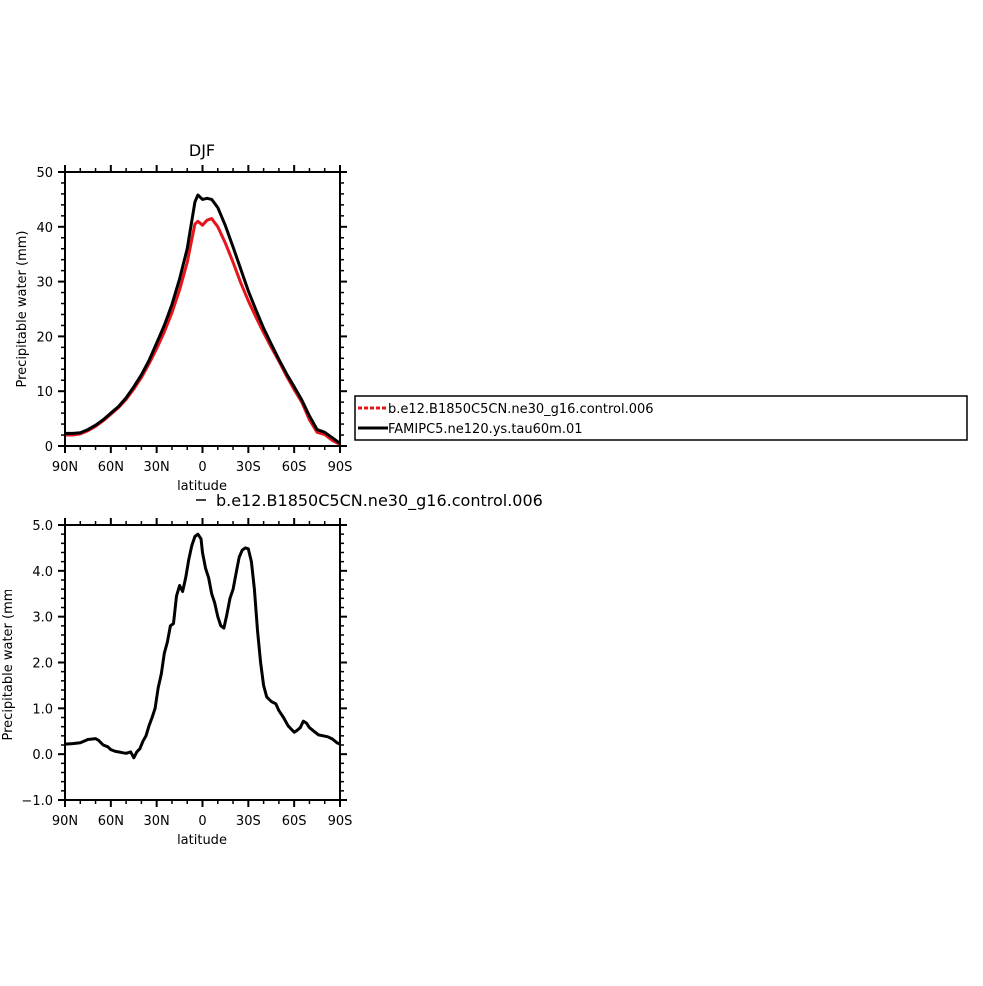 This screenshot has width=983, height=986. What do you see at coordinates (42, 526) in the screenshot?
I see `y-tick-label: 5.0` at bounding box center [42, 526].